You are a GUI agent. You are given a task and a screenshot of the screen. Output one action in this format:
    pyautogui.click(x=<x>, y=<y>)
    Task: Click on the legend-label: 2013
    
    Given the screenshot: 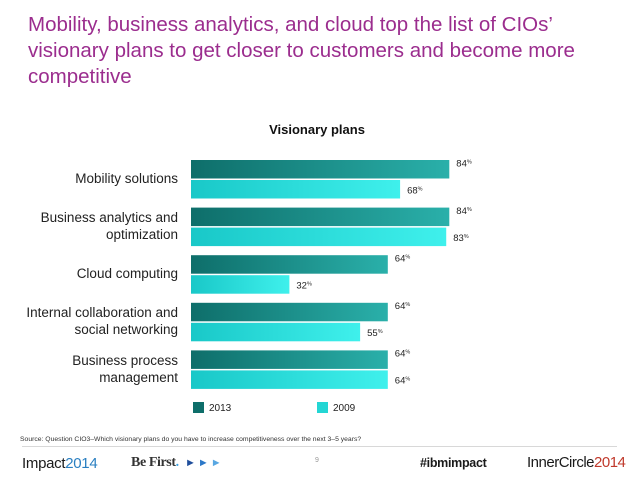 What is the action you would take?
    pyautogui.click(x=220, y=408)
    